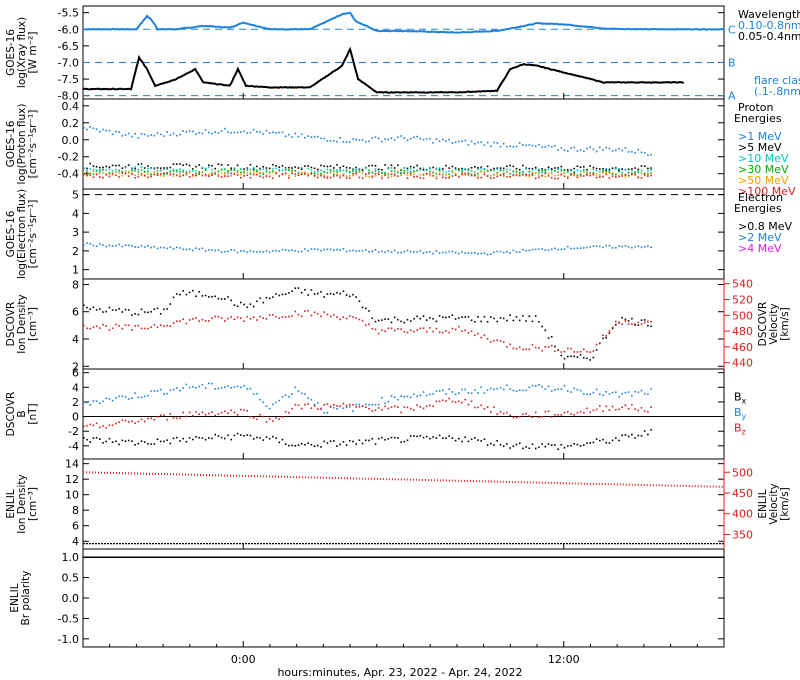 Image resolution: width=800 pixels, height=680 pixels. Describe the element at coordinates (68, 46) in the screenshot. I see `y-tick-label: -6.5` at that location.